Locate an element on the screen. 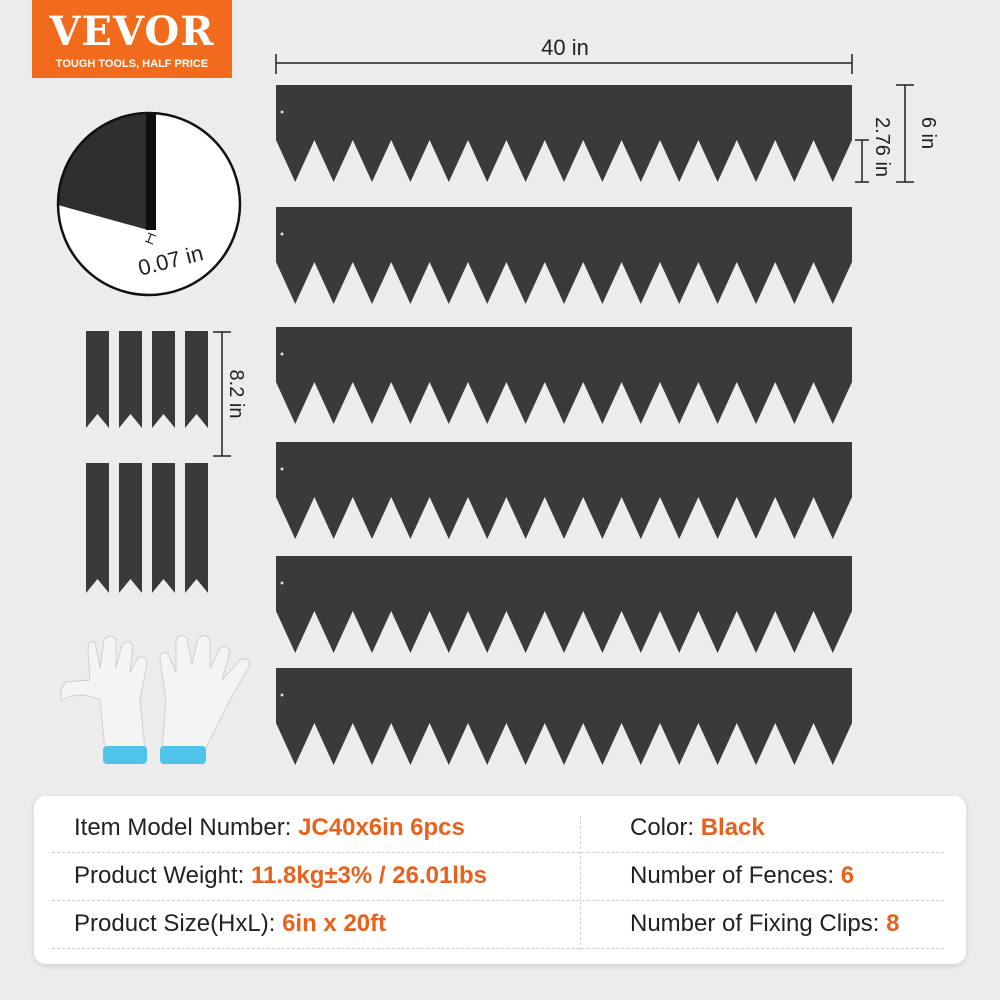 The width and height of the screenshot is (1000, 1000). clip-length-label: 8.2 in is located at coordinates (236, 394).